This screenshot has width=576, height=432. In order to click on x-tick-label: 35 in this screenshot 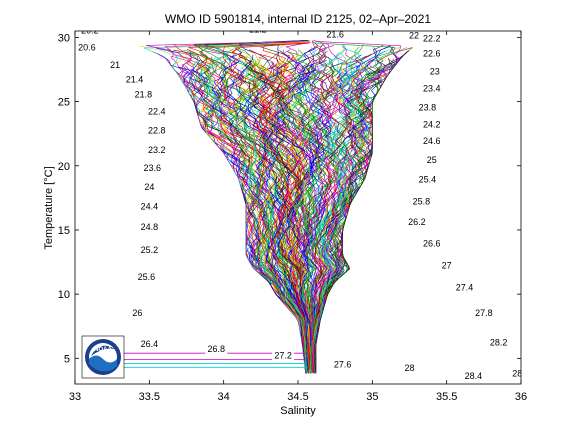, I will do `click(372, 397)`.